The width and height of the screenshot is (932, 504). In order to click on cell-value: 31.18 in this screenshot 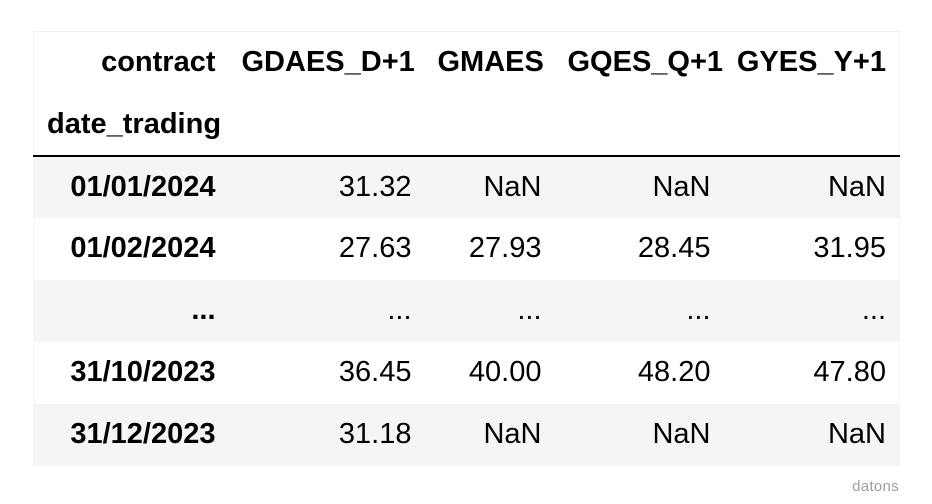, I will do `click(375, 434)`.